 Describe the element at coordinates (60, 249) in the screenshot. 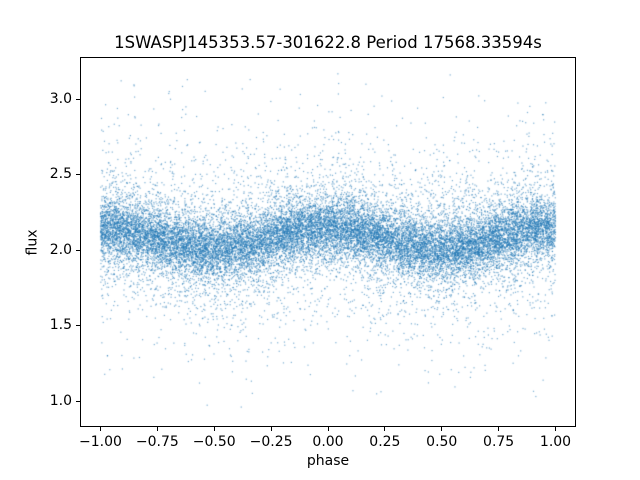

I see `y-tick-label: 2.0` at that location.